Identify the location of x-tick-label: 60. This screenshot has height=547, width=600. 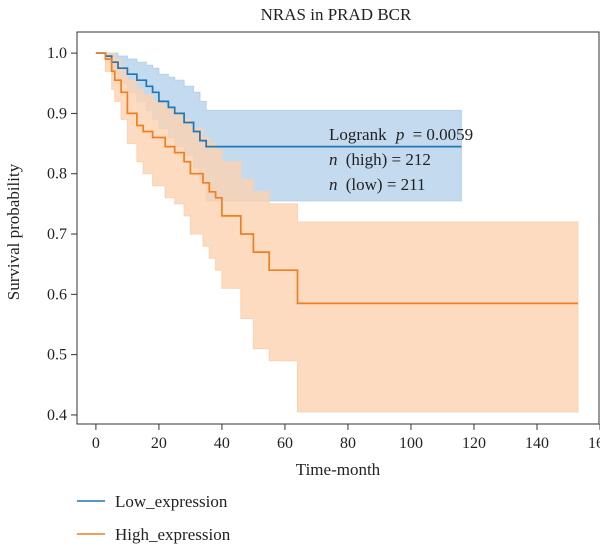
(285, 443).